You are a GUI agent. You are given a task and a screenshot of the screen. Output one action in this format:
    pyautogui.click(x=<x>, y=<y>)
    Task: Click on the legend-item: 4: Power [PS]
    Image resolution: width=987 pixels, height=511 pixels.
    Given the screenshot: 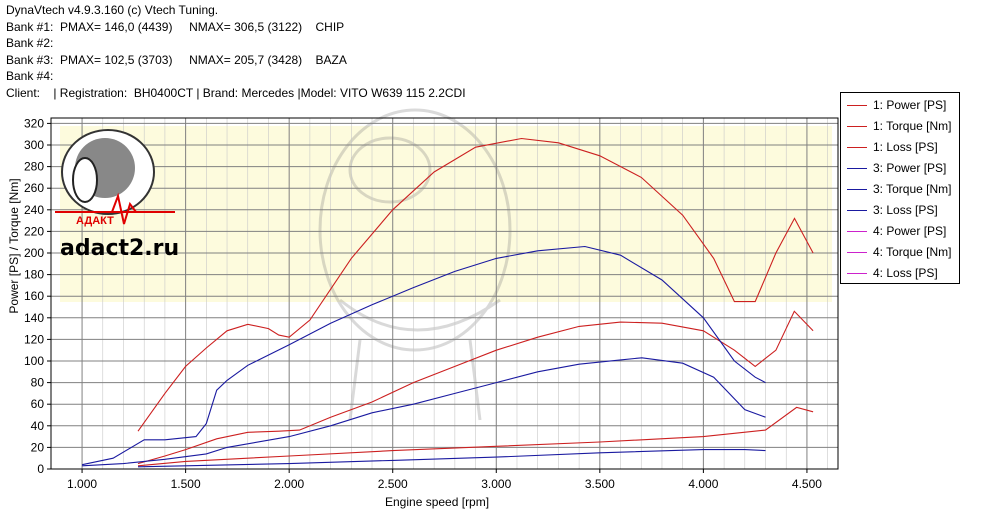 What is the action you would take?
    pyautogui.click(x=903, y=231)
    